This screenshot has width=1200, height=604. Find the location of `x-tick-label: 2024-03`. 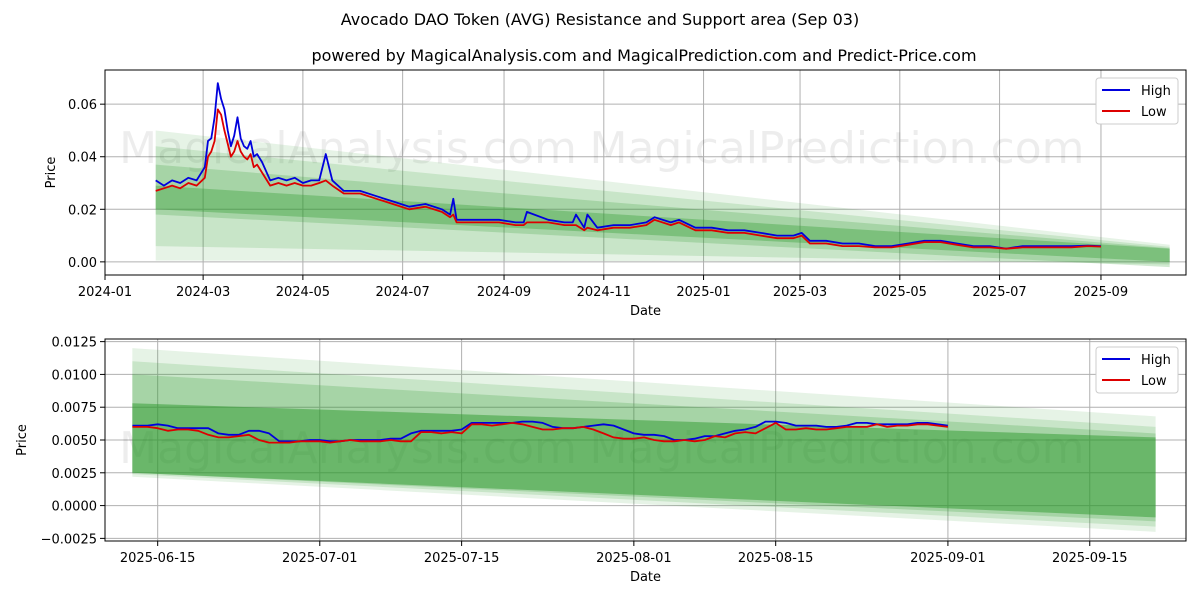

x-tick-label: 2024-03 is located at coordinates (203, 292).